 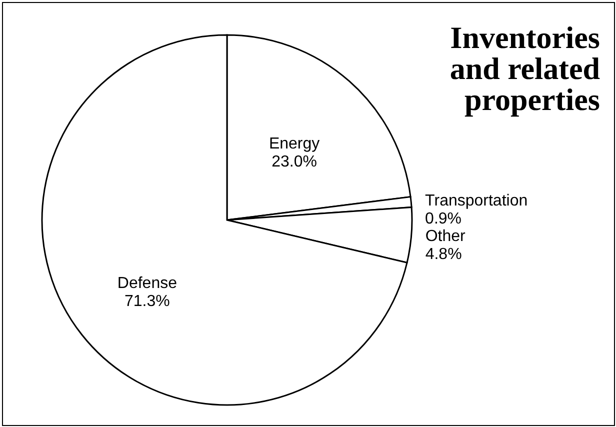 What do you see at coordinates (147, 301) in the screenshot?
I see `data-label: 71.3%` at bounding box center [147, 301].